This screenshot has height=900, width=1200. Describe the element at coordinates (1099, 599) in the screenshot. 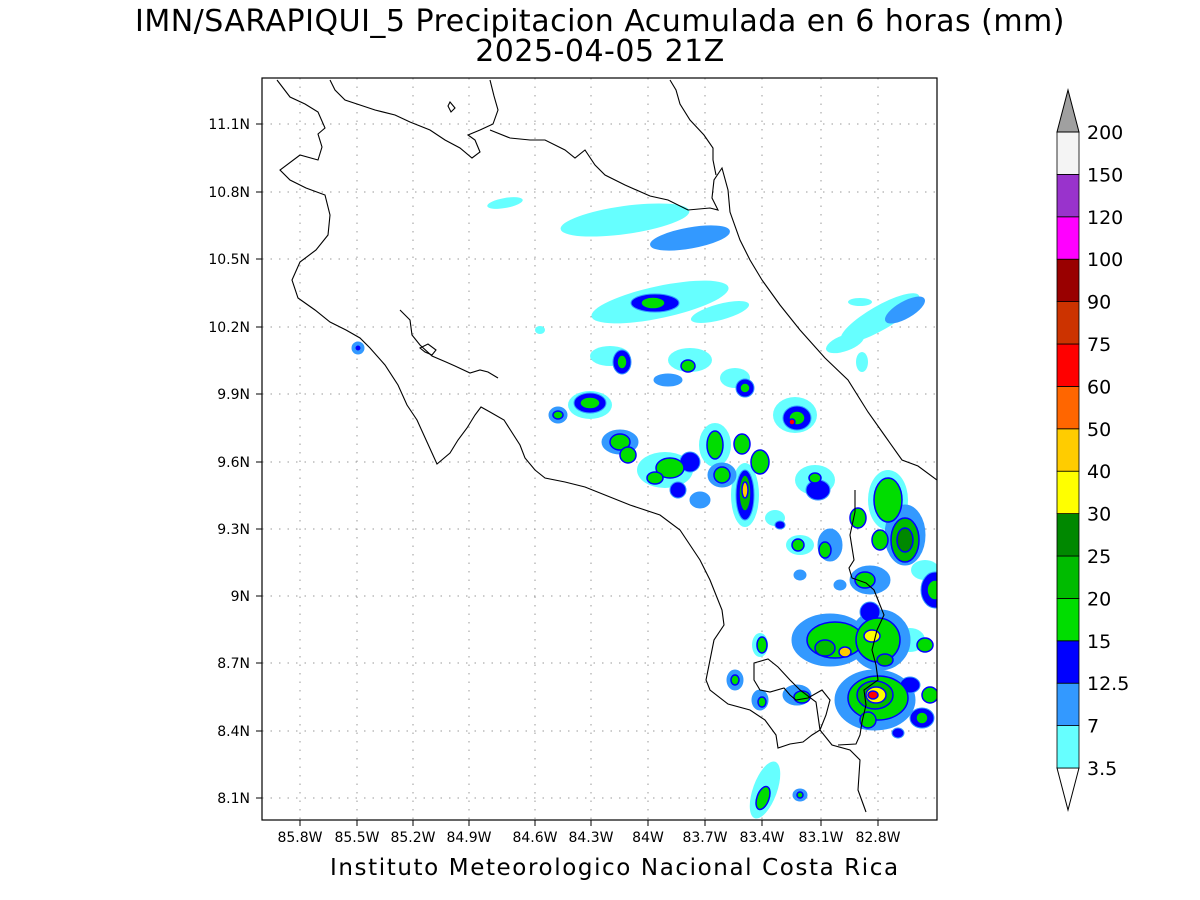

I see `colorbar-label: 20` at that location.